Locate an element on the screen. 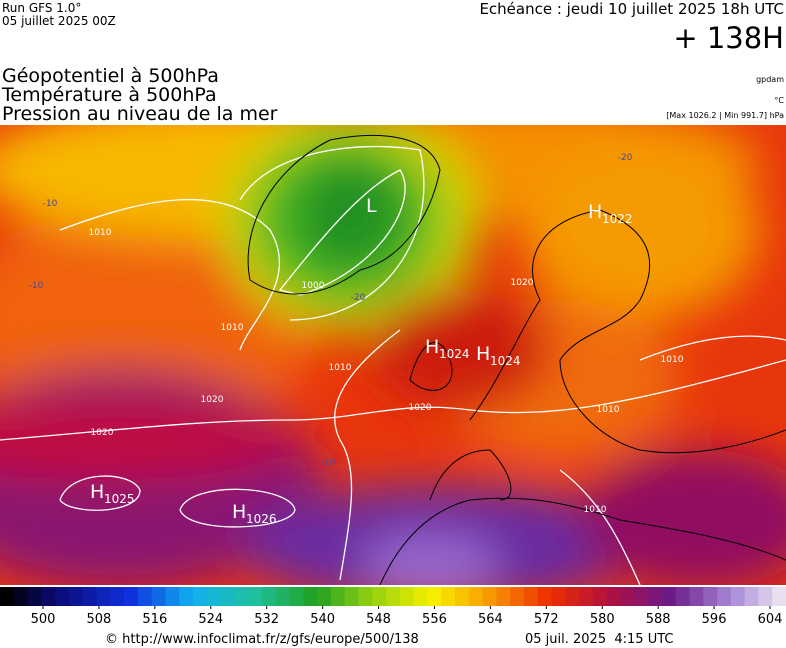 Image resolution: width=786 pixels, height=648 pixels. center-value: 1024 is located at coordinates (454, 354).